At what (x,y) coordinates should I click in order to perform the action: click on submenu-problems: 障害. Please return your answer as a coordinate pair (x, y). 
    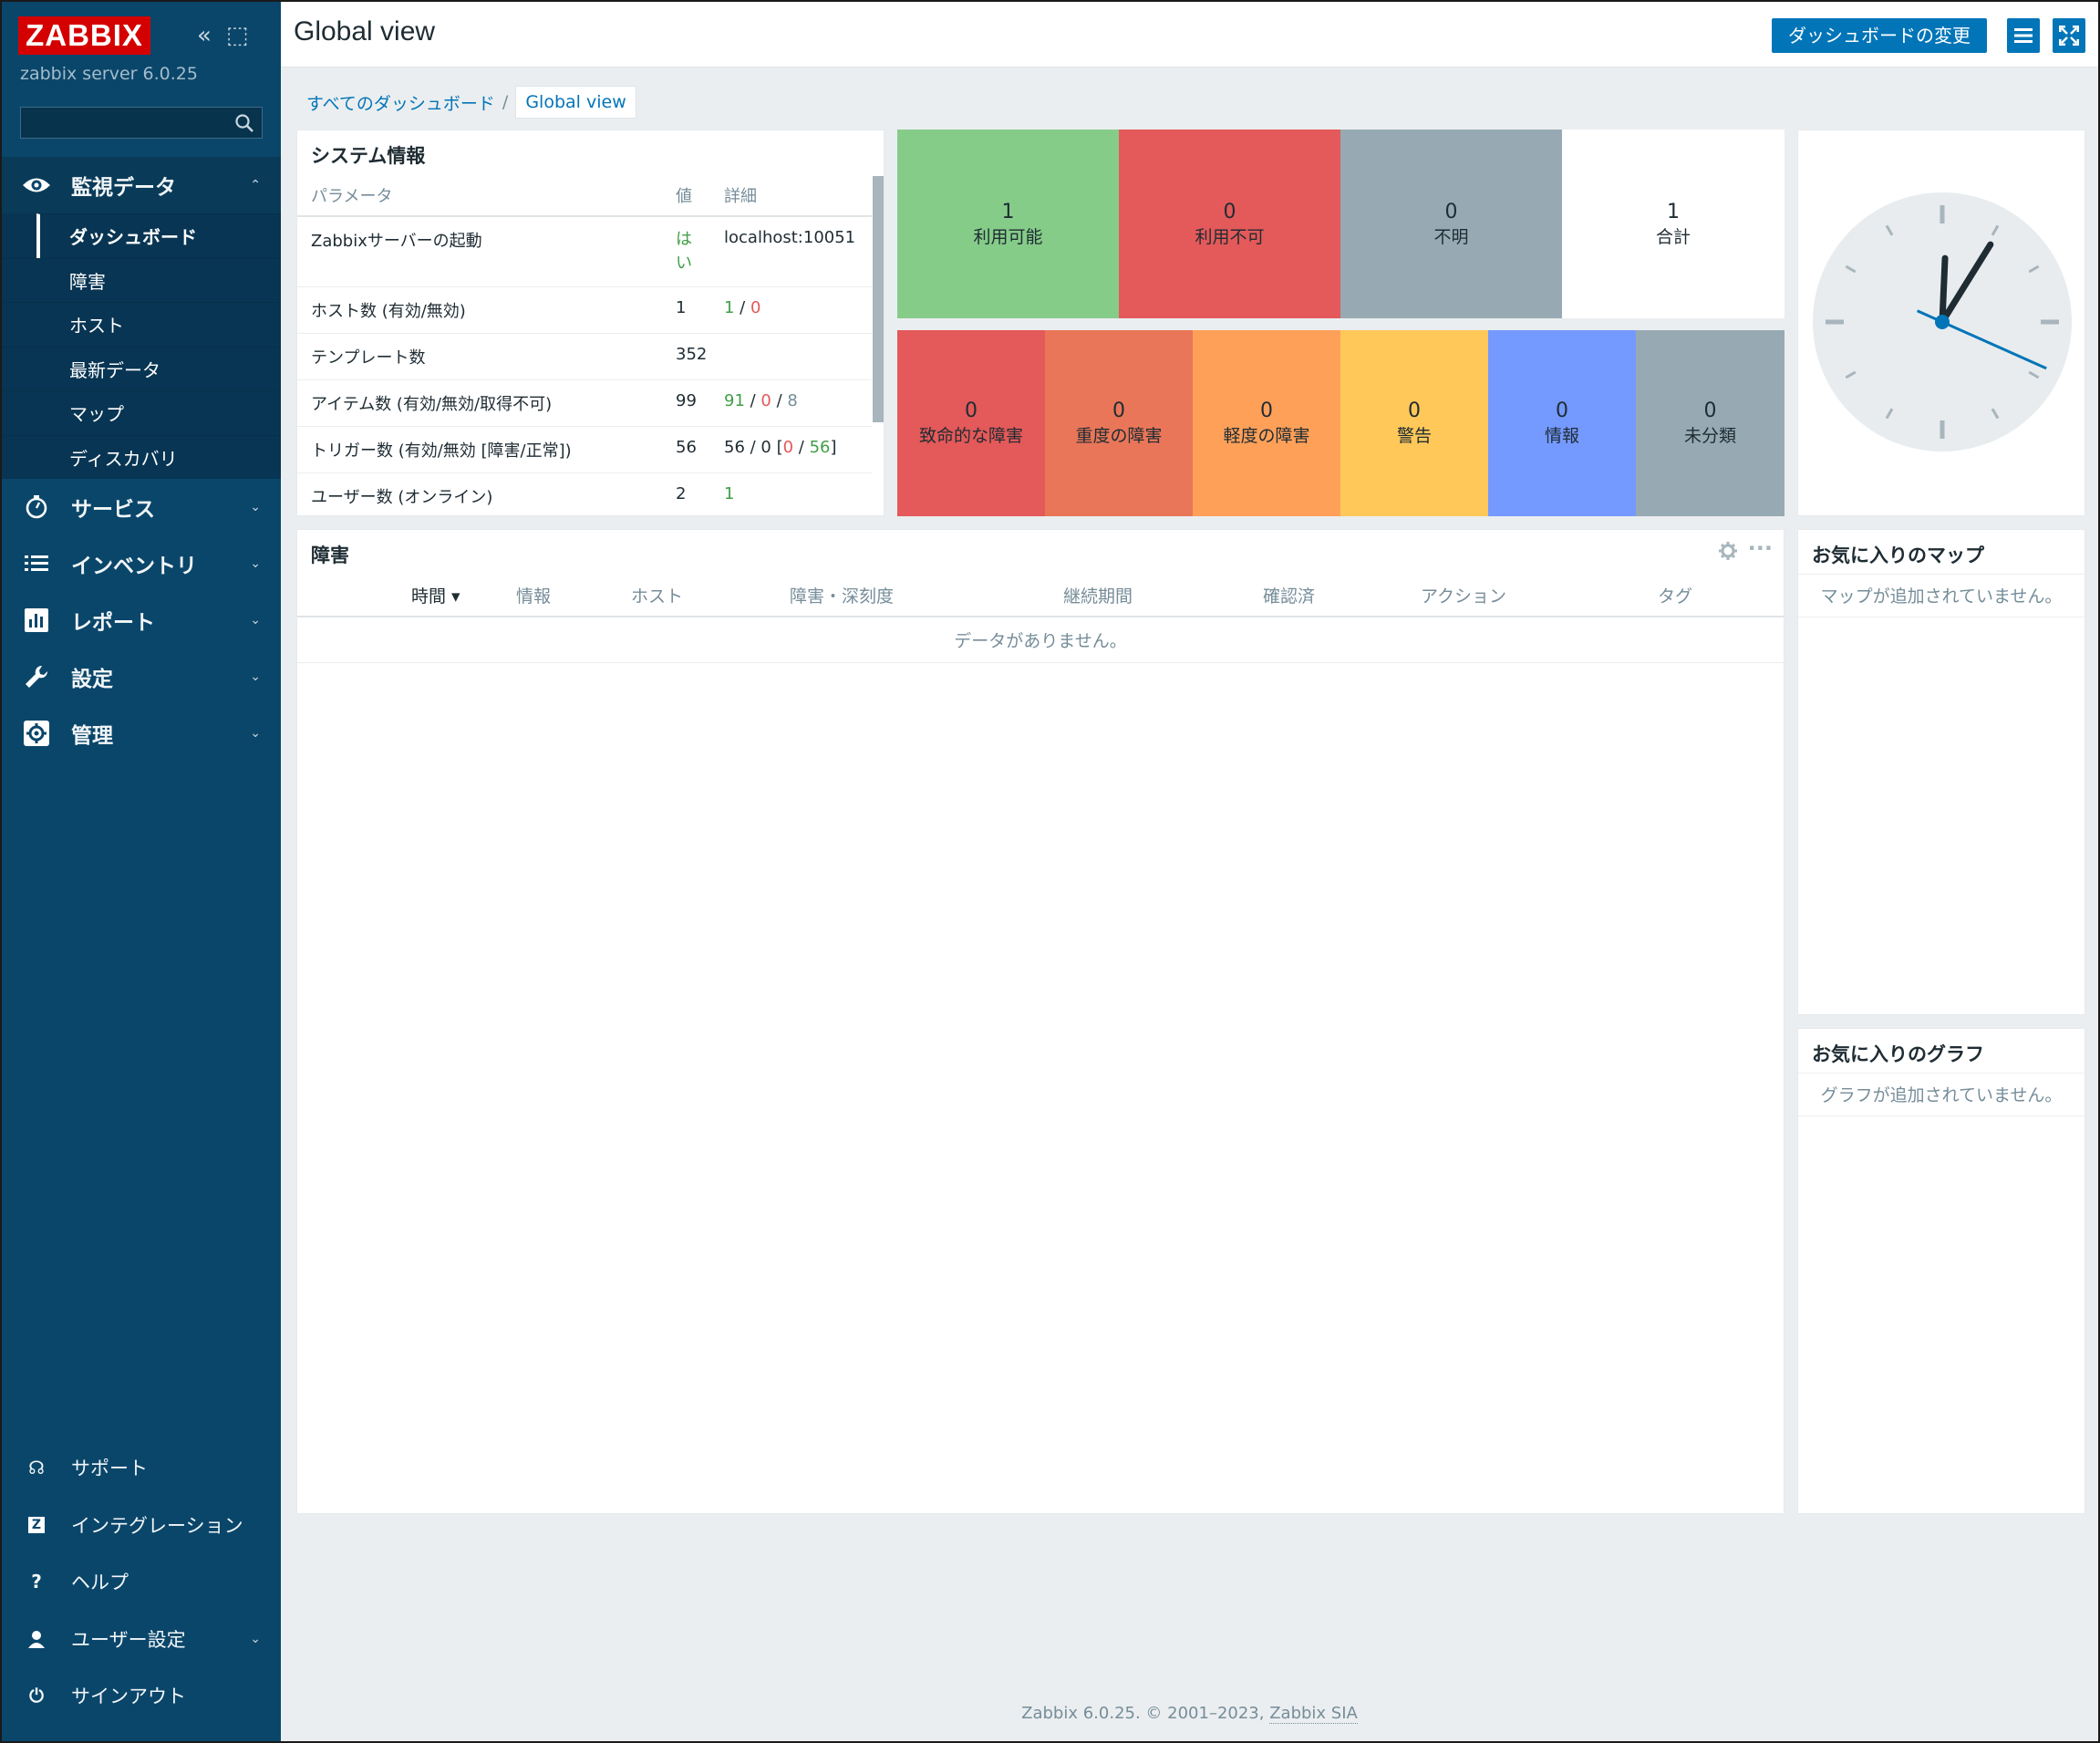
    Looking at the image, I should click on (141, 280).